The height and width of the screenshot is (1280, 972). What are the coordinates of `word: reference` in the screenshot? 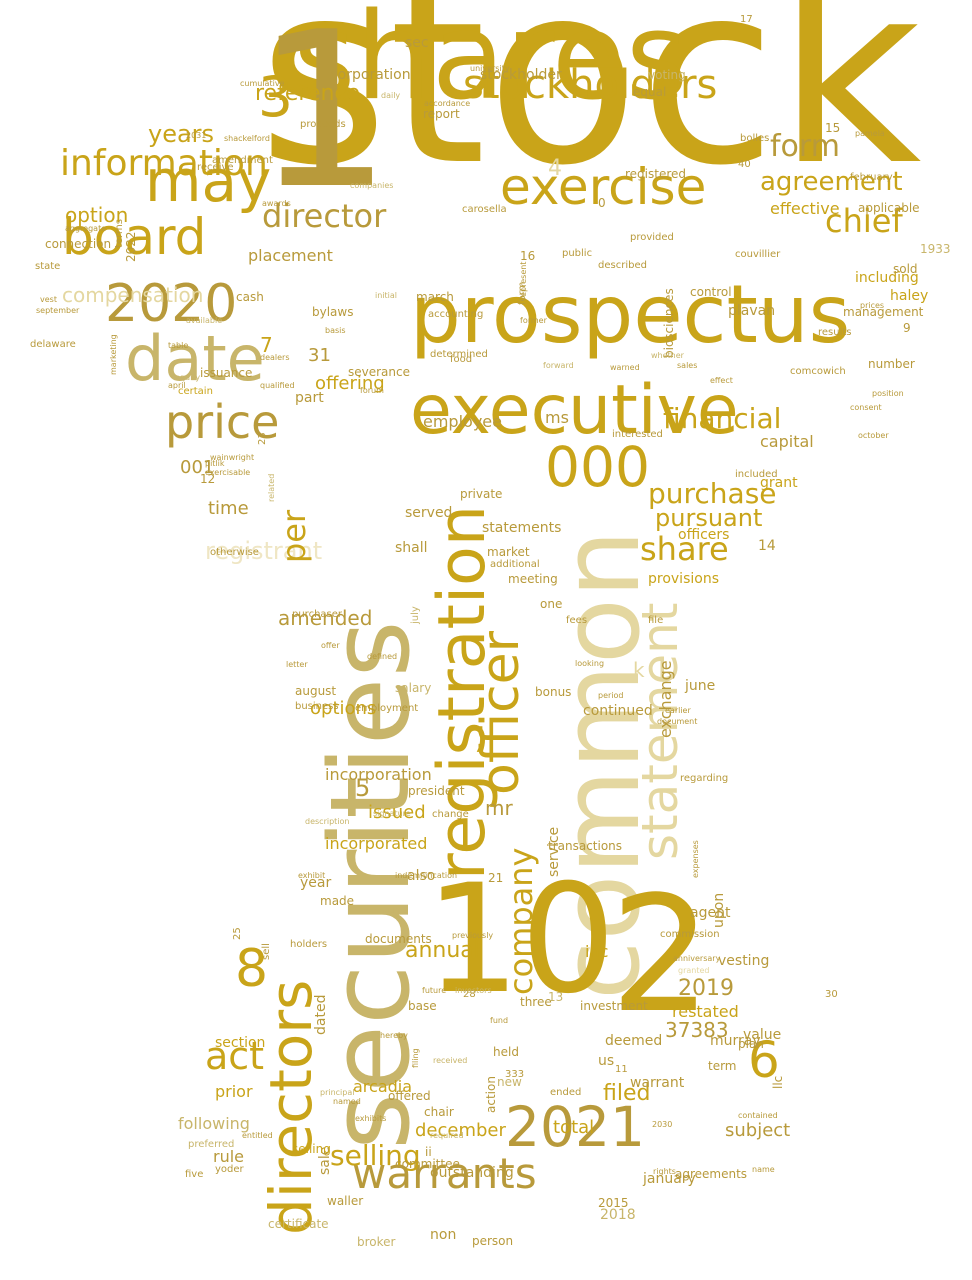 It's located at (308, 93).